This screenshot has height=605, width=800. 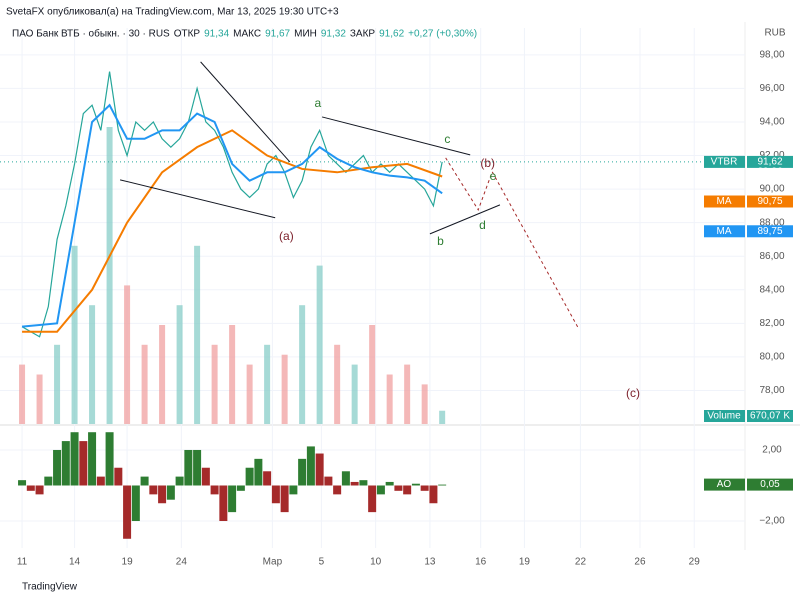 What do you see at coordinates (769, 172) in the screenshot?
I see `timer: 29:36` at bounding box center [769, 172].